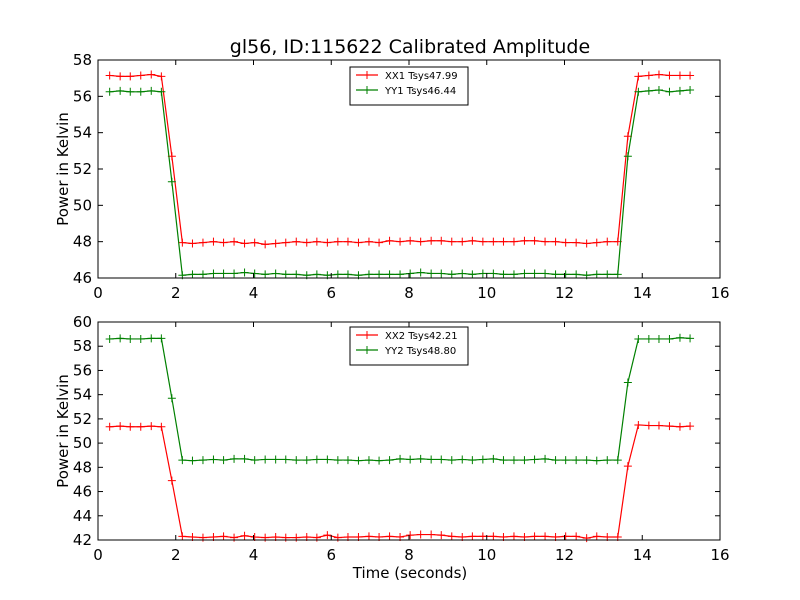 Image resolution: width=800 pixels, height=600 pixels. Describe the element at coordinates (331, 555) in the screenshot. I see `x-tick-label: 6` at that location.